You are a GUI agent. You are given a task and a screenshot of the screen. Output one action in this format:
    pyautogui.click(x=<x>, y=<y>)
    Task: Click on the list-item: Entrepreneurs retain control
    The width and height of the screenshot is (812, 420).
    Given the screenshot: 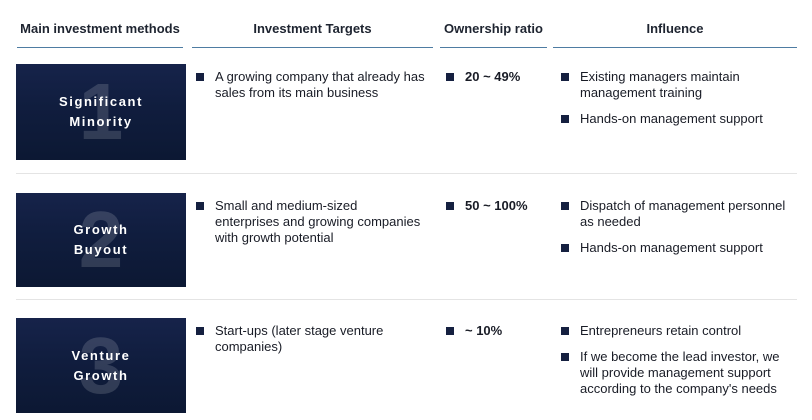 What is the action you would take?
    pyautogui.click(x=679, y=331)
    